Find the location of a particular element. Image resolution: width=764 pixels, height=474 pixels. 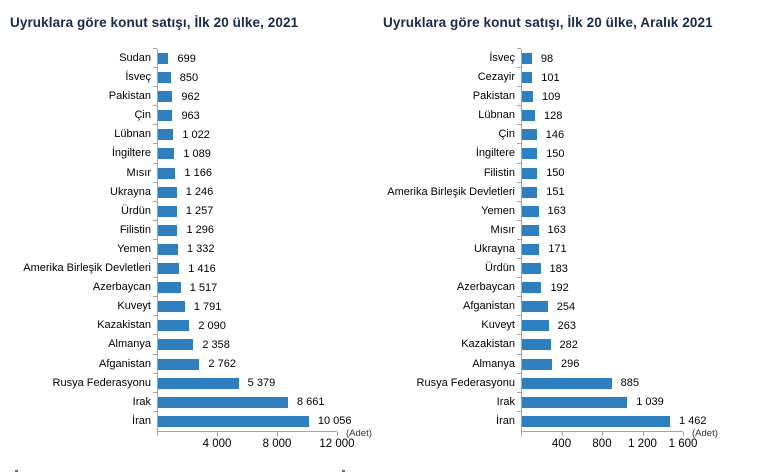

chart-row: Irak 1 039 is located at coordinates (572, 401).